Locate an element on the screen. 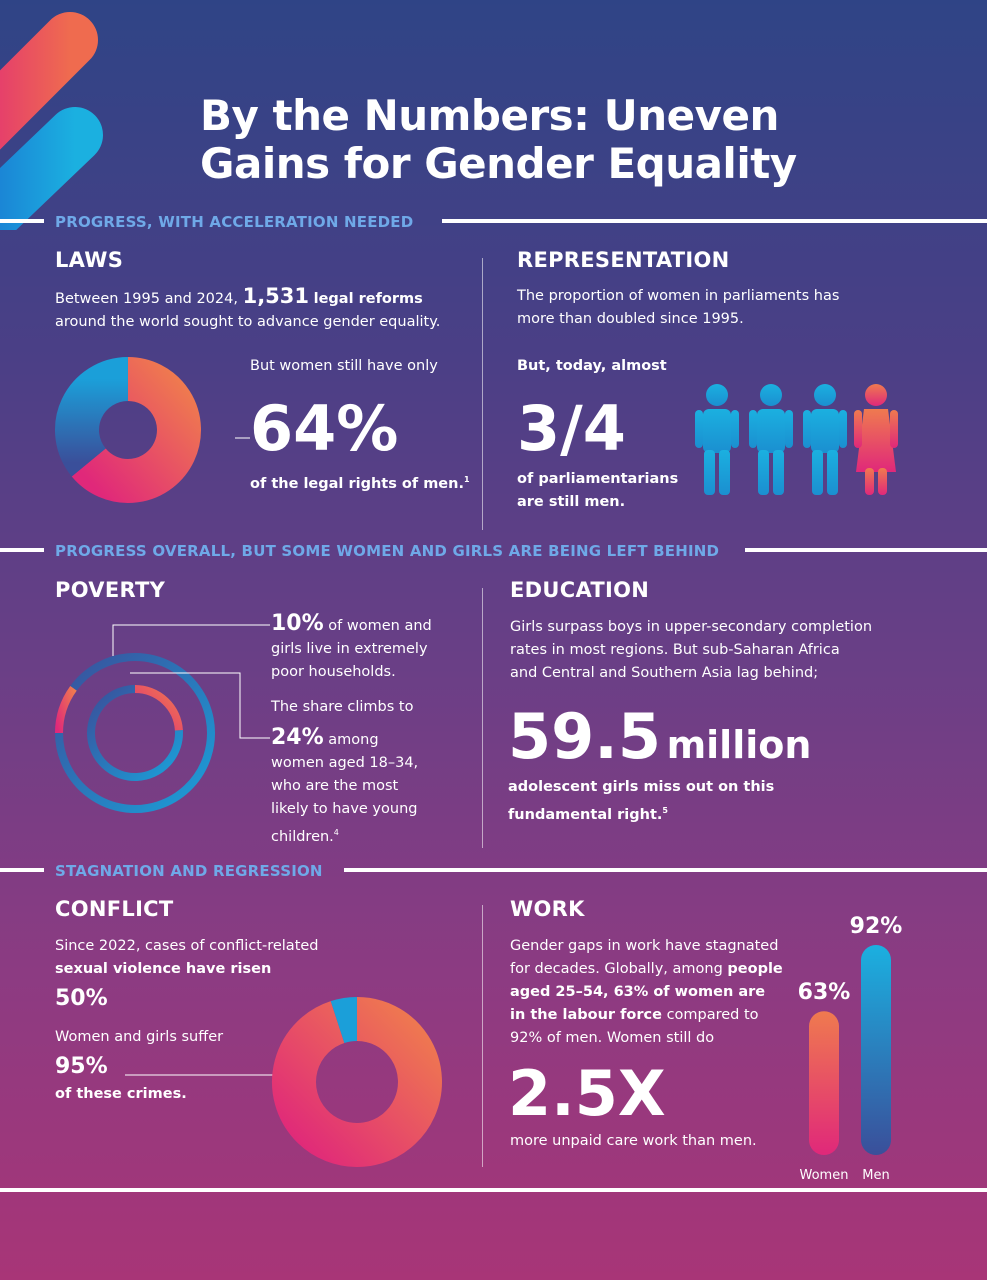 The height and width of the screenshot is (1280, 987). work-bar-women is located at coordinates (824, 1083).